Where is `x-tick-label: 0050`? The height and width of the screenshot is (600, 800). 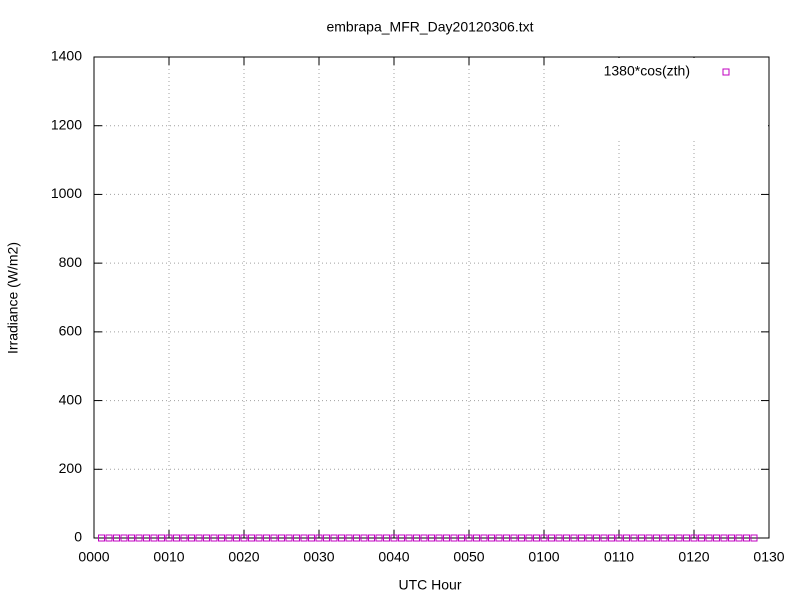
x-tick-label: 0050 is located at coordinates (468, 557).